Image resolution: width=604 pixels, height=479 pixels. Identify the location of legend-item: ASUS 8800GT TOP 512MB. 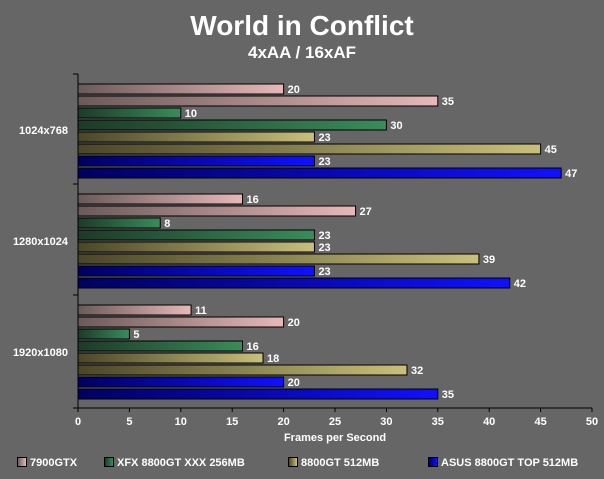
(503, 465).